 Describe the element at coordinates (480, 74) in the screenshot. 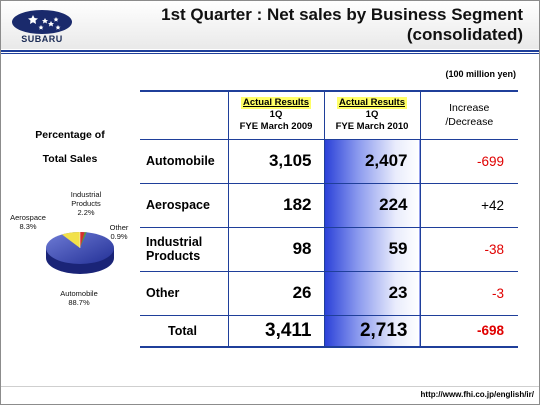

I see `unit-note: (100 million yen)` at that location.